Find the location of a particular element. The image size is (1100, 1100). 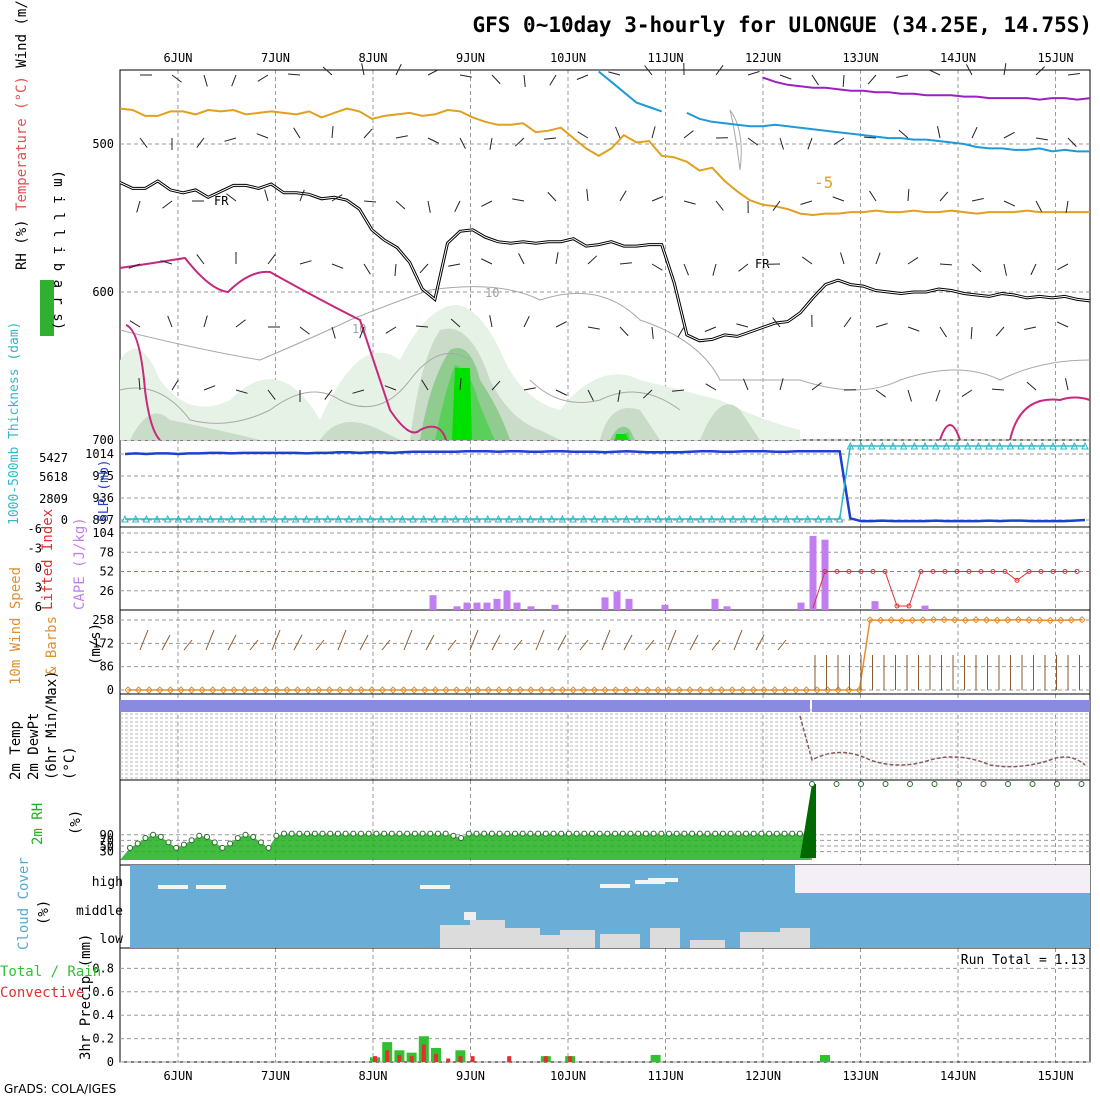

x-tick-label-bottom: 9JUN is located at coordinates (470, 1076).